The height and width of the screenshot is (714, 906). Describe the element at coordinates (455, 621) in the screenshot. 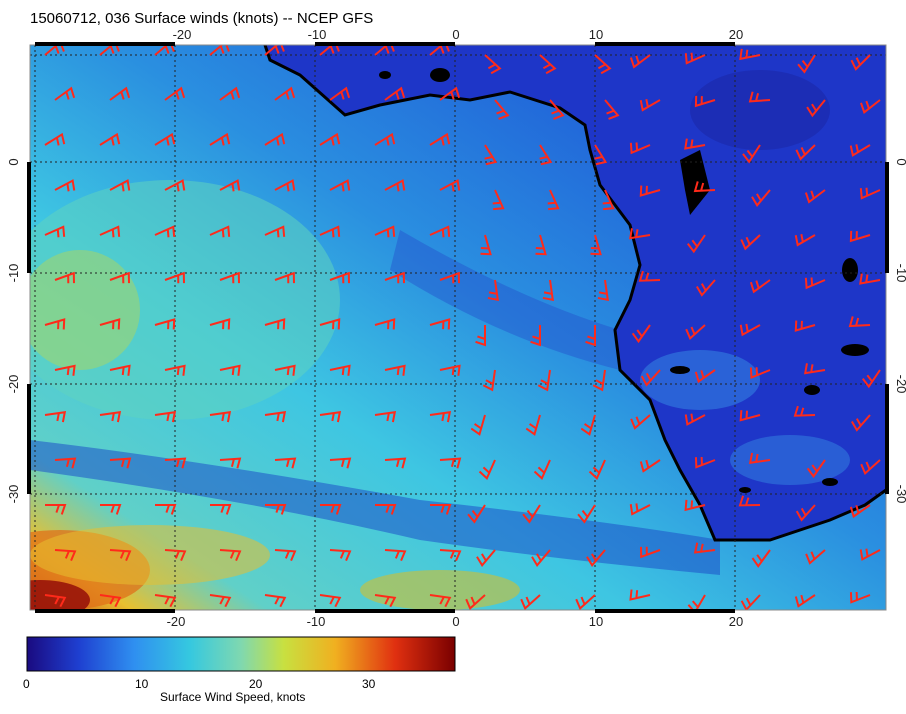

I see `lon-label: 0` at that location.